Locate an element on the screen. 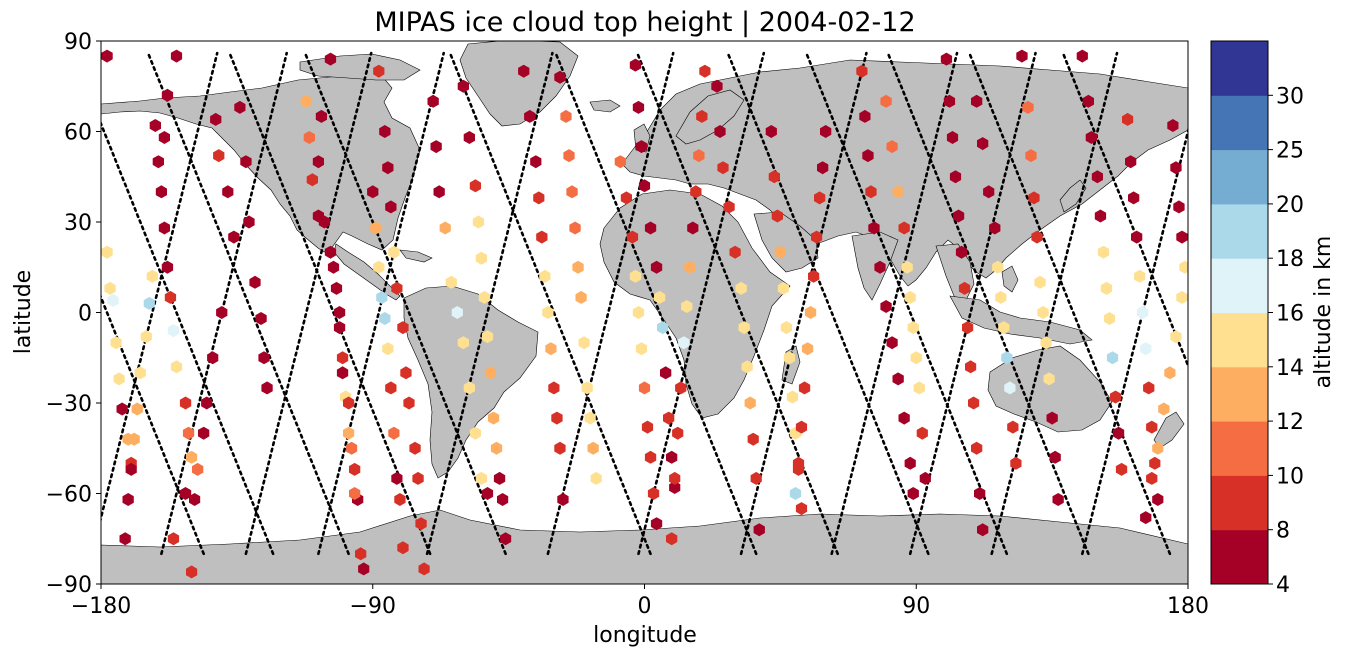 The width and height of the screenshot is (1345, 657). colorbar-tick-label: 14 is located at coordinates (1290, 368).